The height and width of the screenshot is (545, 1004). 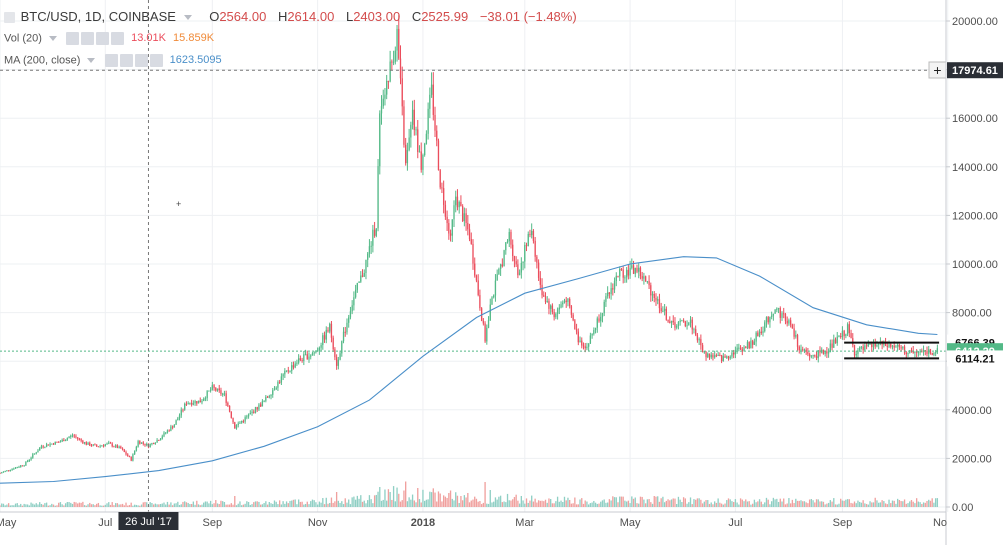 I want to click on ma-close-icon, so click(x=156, y=60).